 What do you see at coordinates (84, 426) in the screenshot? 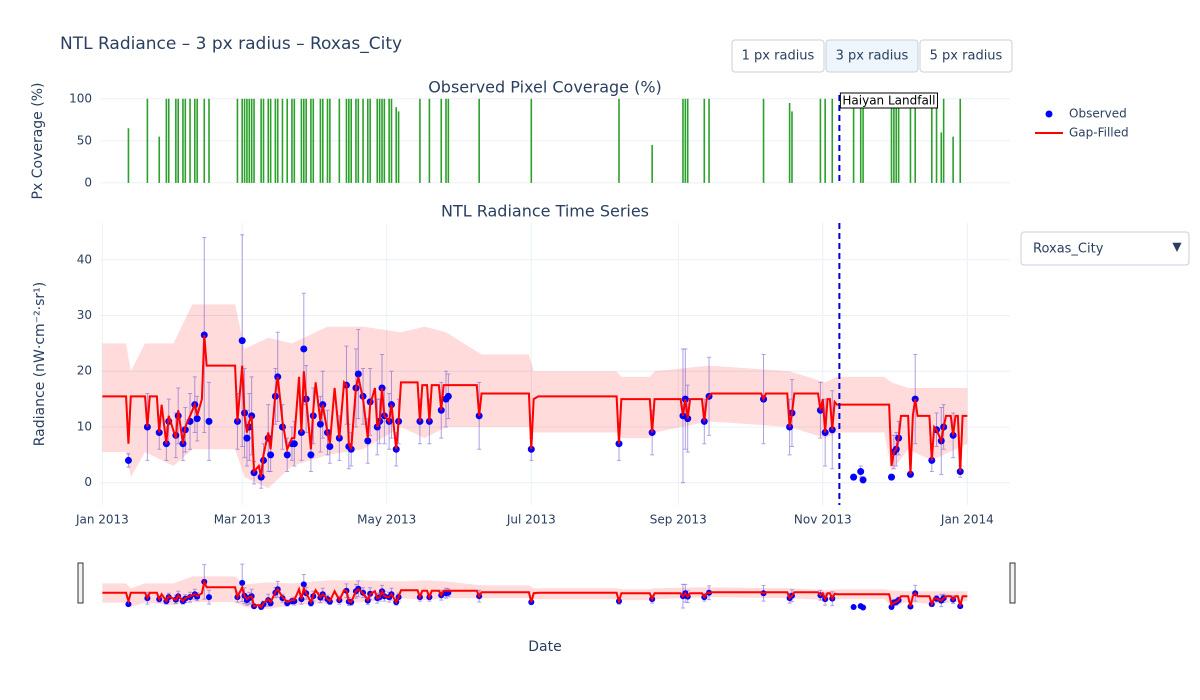
I see `y-tick-label: 10` at bounding box center [84, 426].